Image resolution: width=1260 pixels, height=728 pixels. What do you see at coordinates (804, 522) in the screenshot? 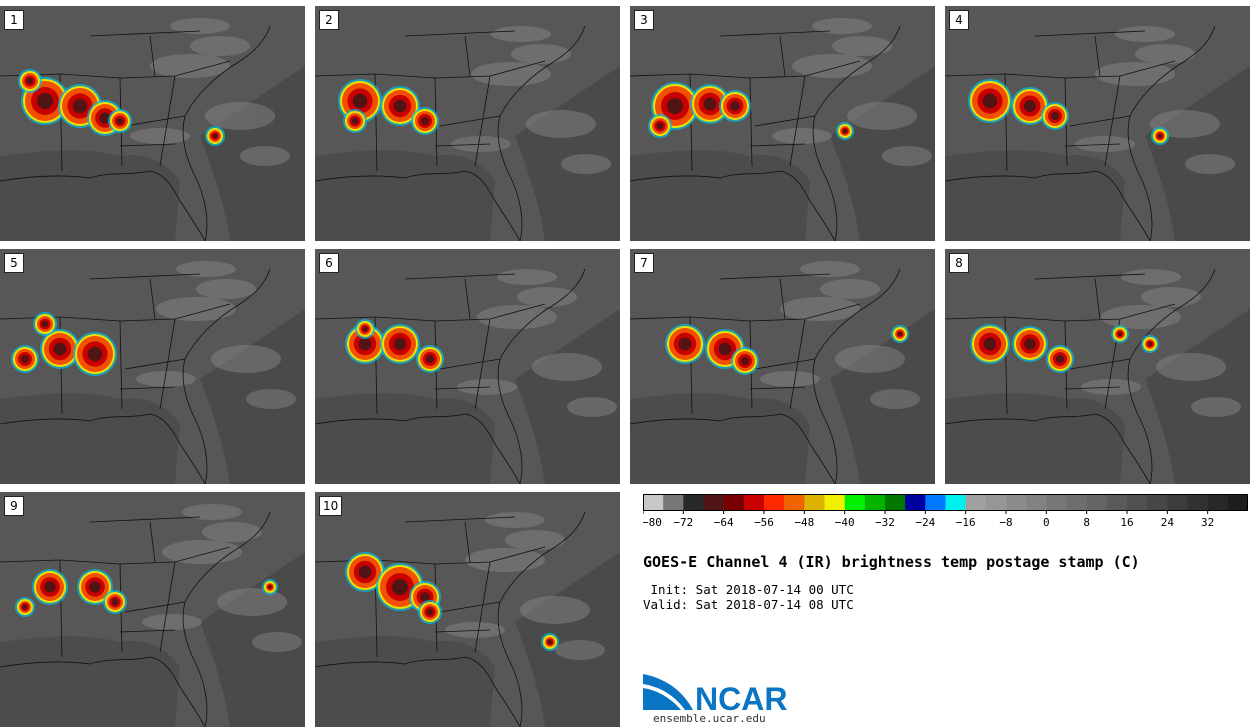
I see `colorbar-tick-label: −48` at bounding box center [804, 522].